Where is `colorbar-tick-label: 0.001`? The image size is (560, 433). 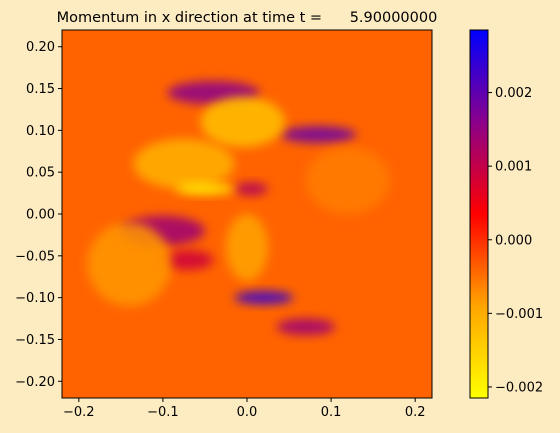 colorbar-tick-label: 0.001 is located at coordinates (513, 167).